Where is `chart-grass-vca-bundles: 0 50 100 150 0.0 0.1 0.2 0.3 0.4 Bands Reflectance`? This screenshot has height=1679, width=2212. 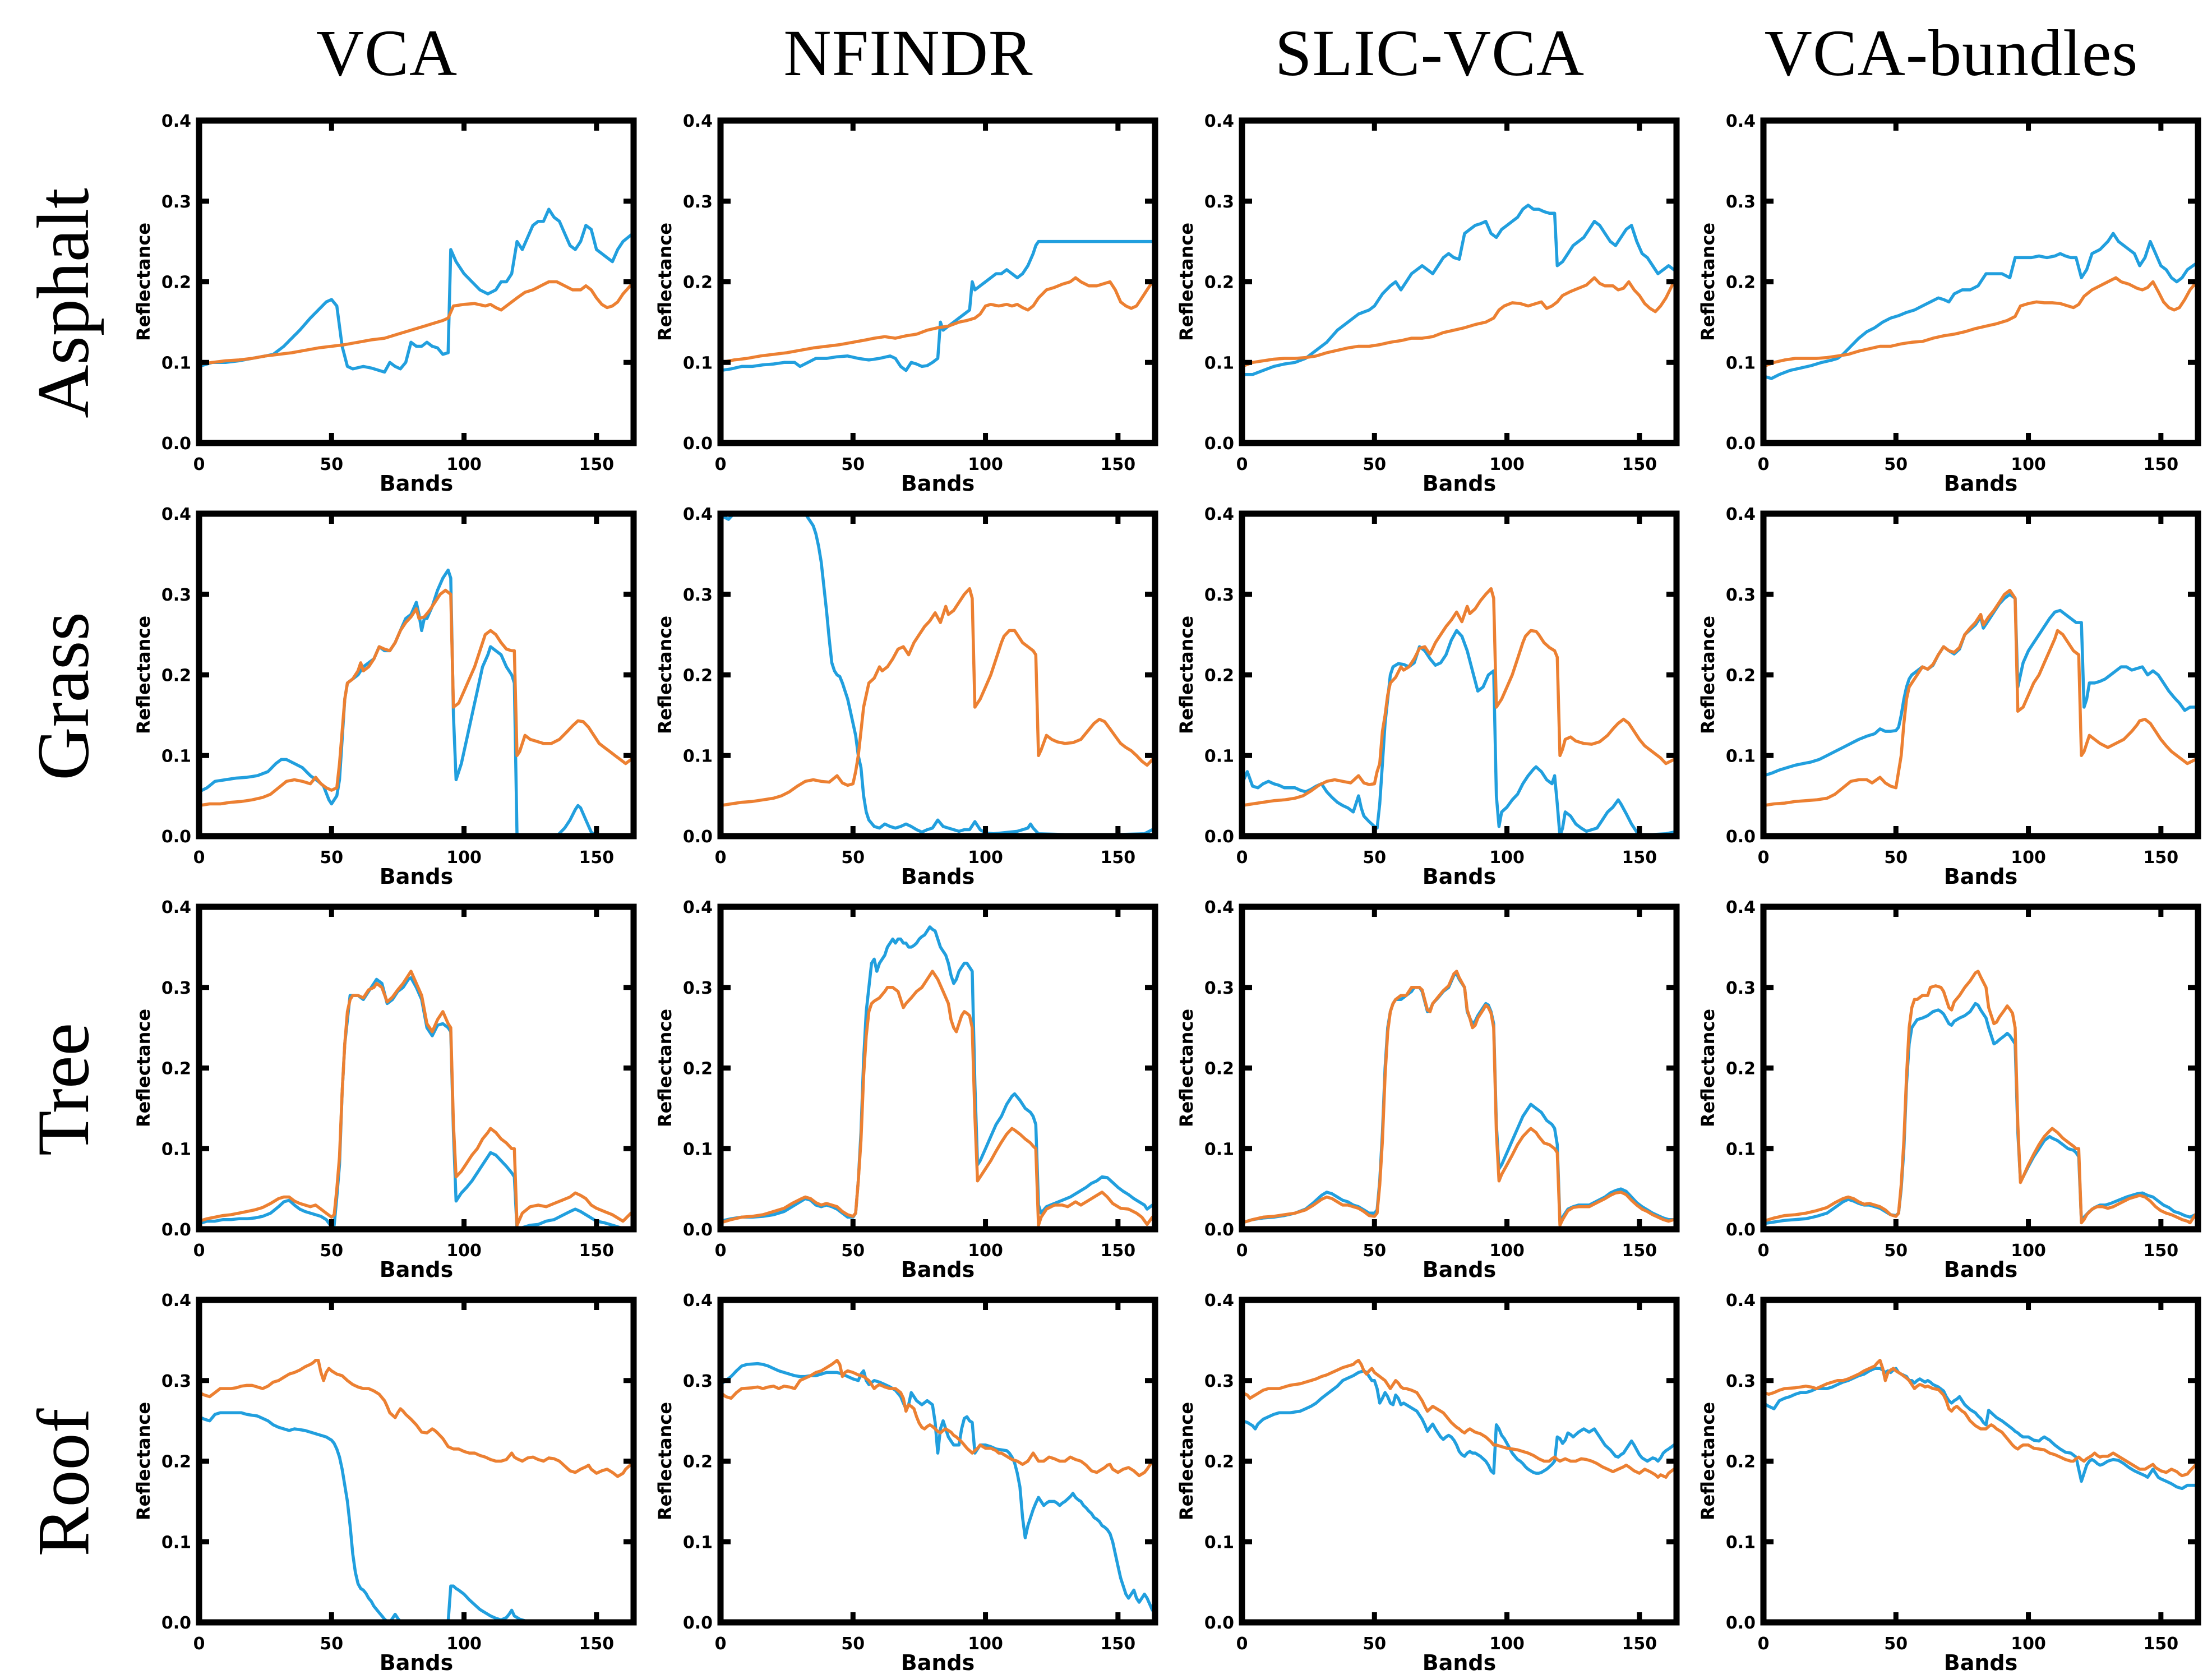
chart-grass-vca-bundles: 0 50 100 150 0.0 0.1 0.2 0.3 0.4 Bands Reflectance is located at coordinates (1952, 696).